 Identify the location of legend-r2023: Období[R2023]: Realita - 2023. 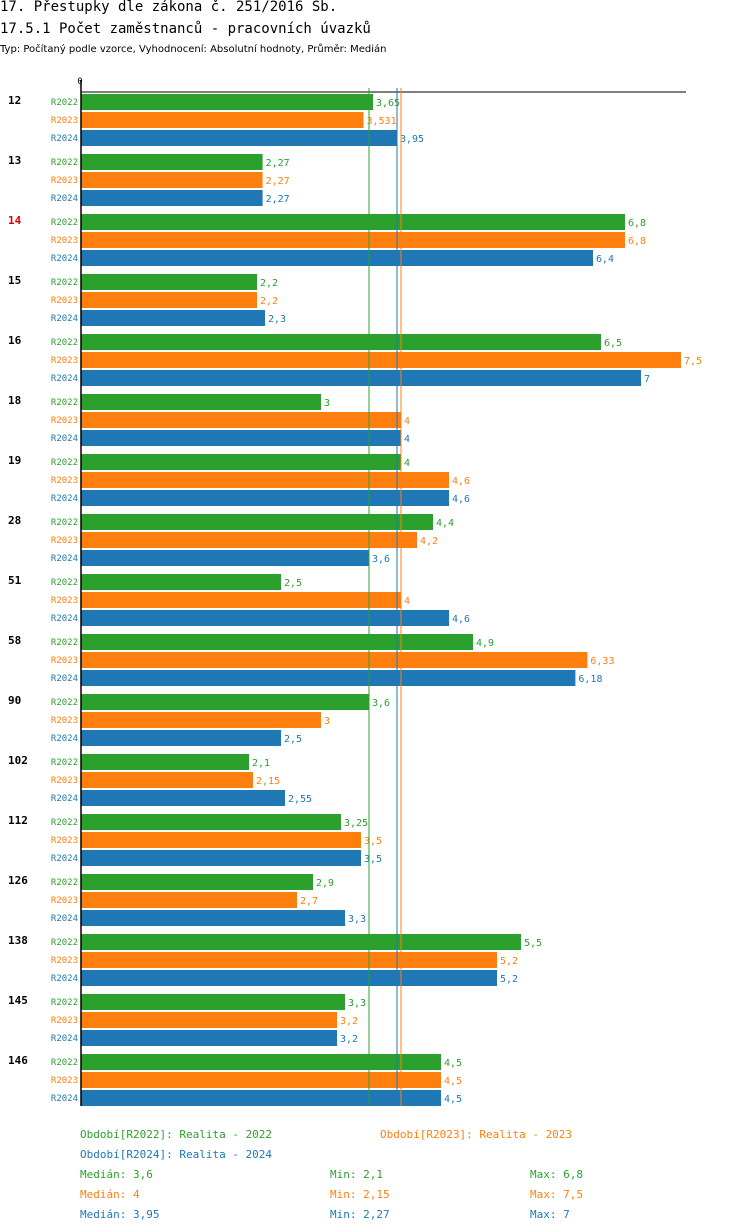
(476, 1134).